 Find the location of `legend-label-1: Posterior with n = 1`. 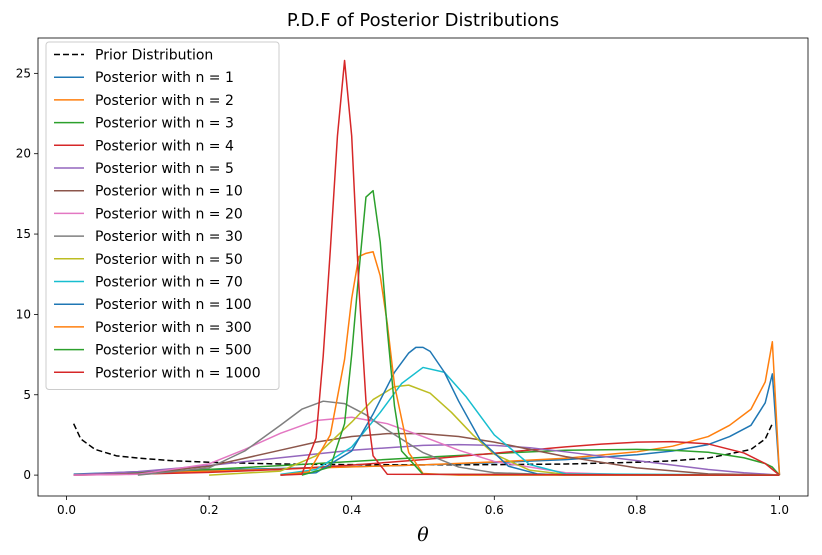

legend-label-1: Posterior with n = 1 is located at coordinates (164, 78).